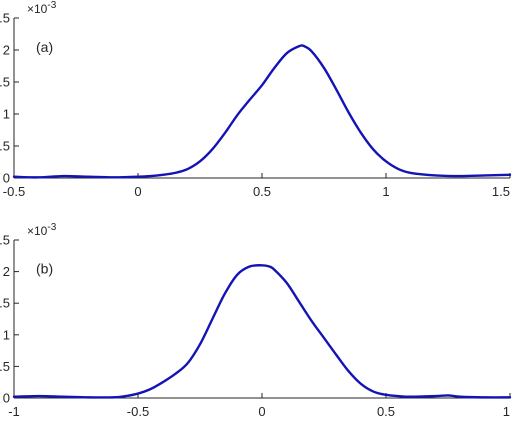  Describe the element at coordinates (501, 191) in the screenshot. I see `x-tick-label: 1.5` at that location.